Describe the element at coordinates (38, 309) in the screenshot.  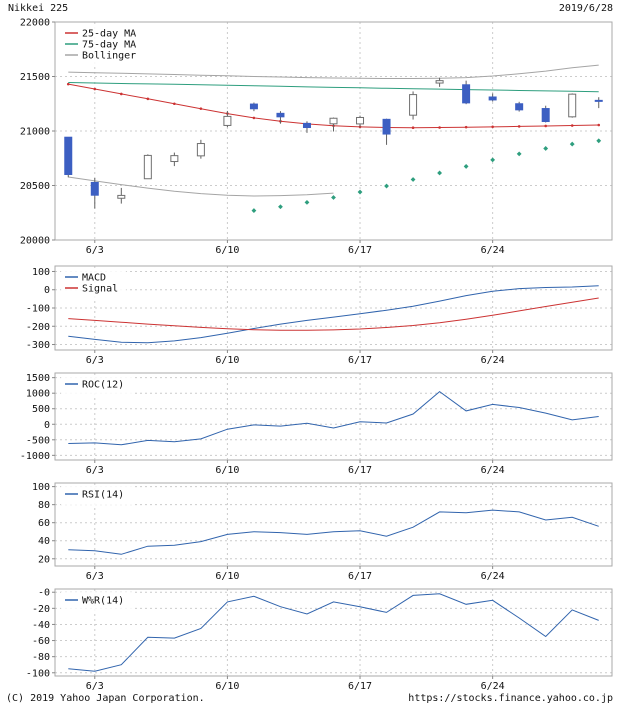
I see `y-tick-label: -100` at that location.